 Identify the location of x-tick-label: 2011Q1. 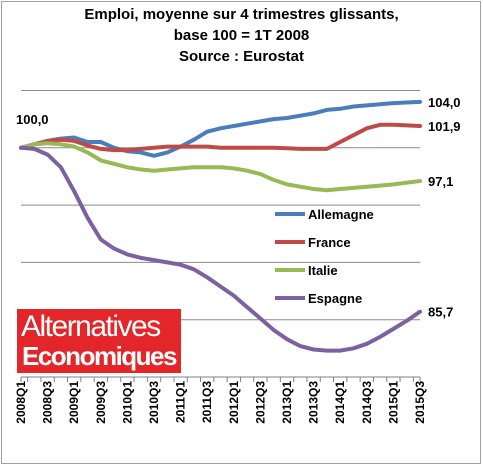
(181, 402).